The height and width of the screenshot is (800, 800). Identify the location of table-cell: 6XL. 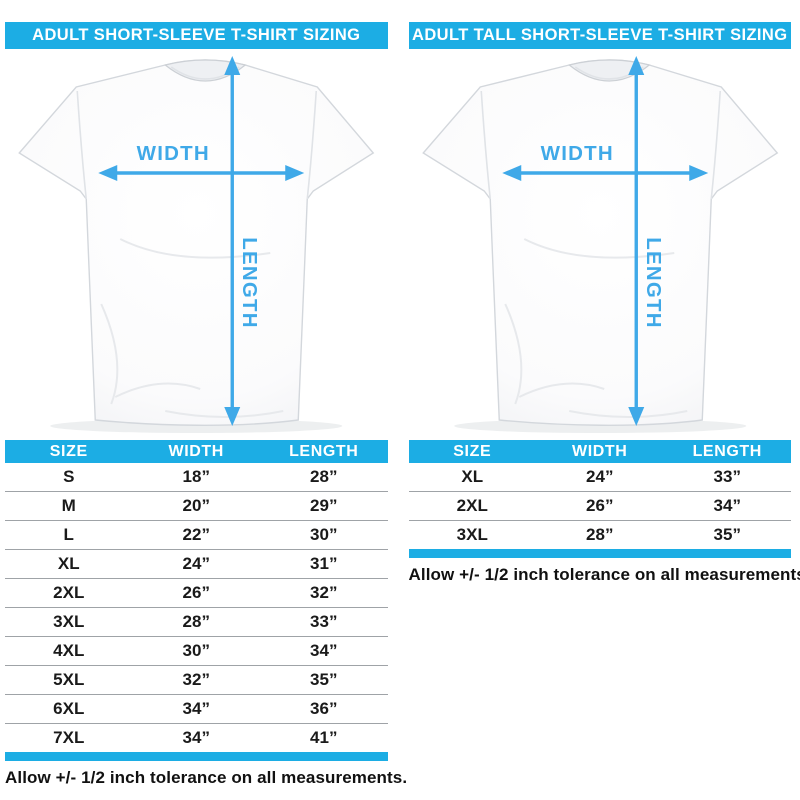
(69, 708).